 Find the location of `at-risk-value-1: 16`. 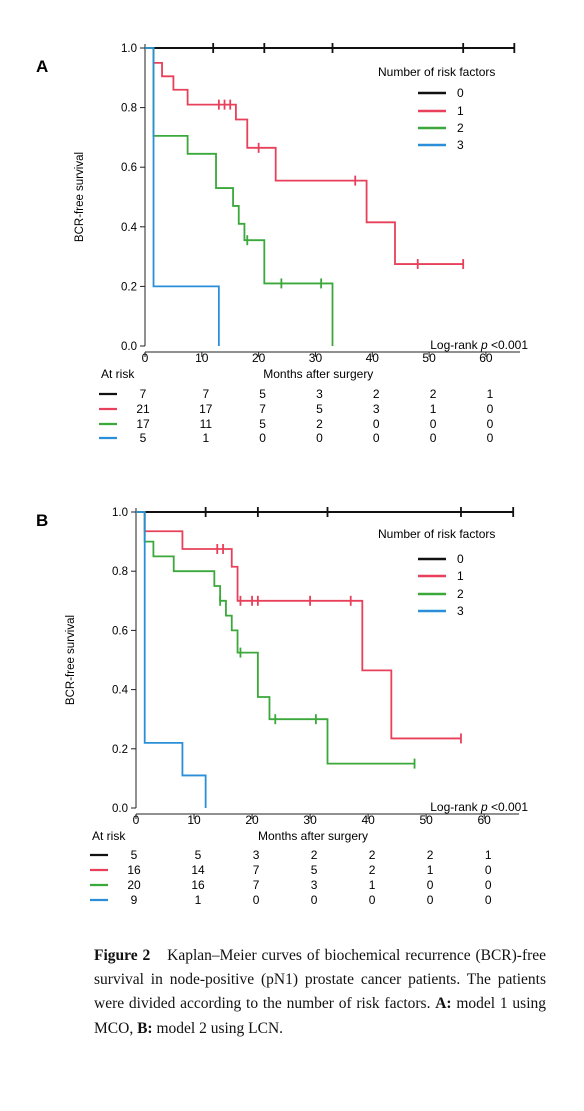

at-risk-value-1: 16 is located at coordinates (134, 870).